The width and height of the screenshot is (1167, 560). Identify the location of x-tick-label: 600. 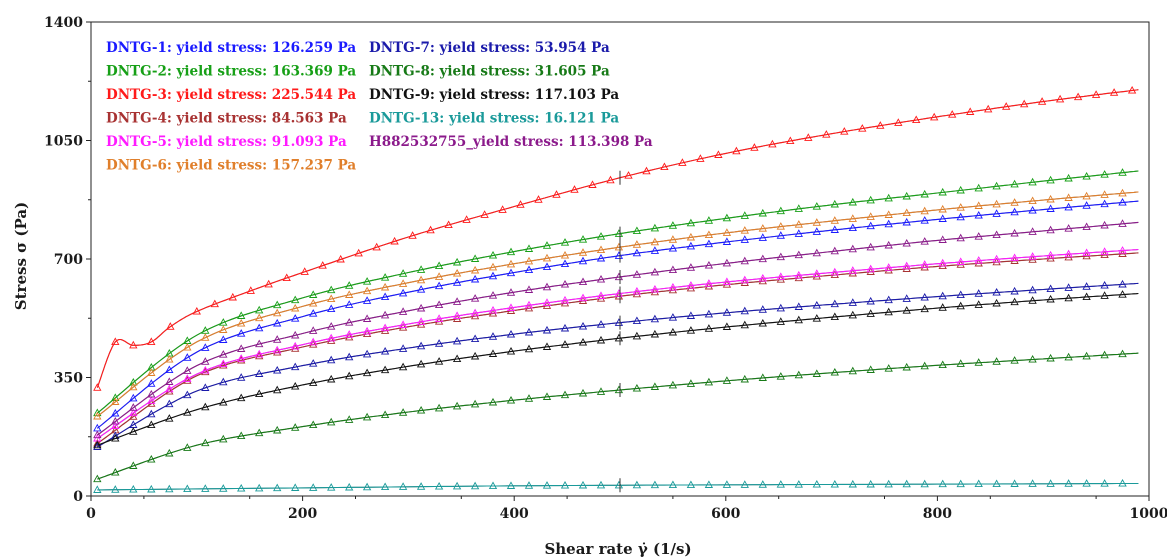
(725, 514).